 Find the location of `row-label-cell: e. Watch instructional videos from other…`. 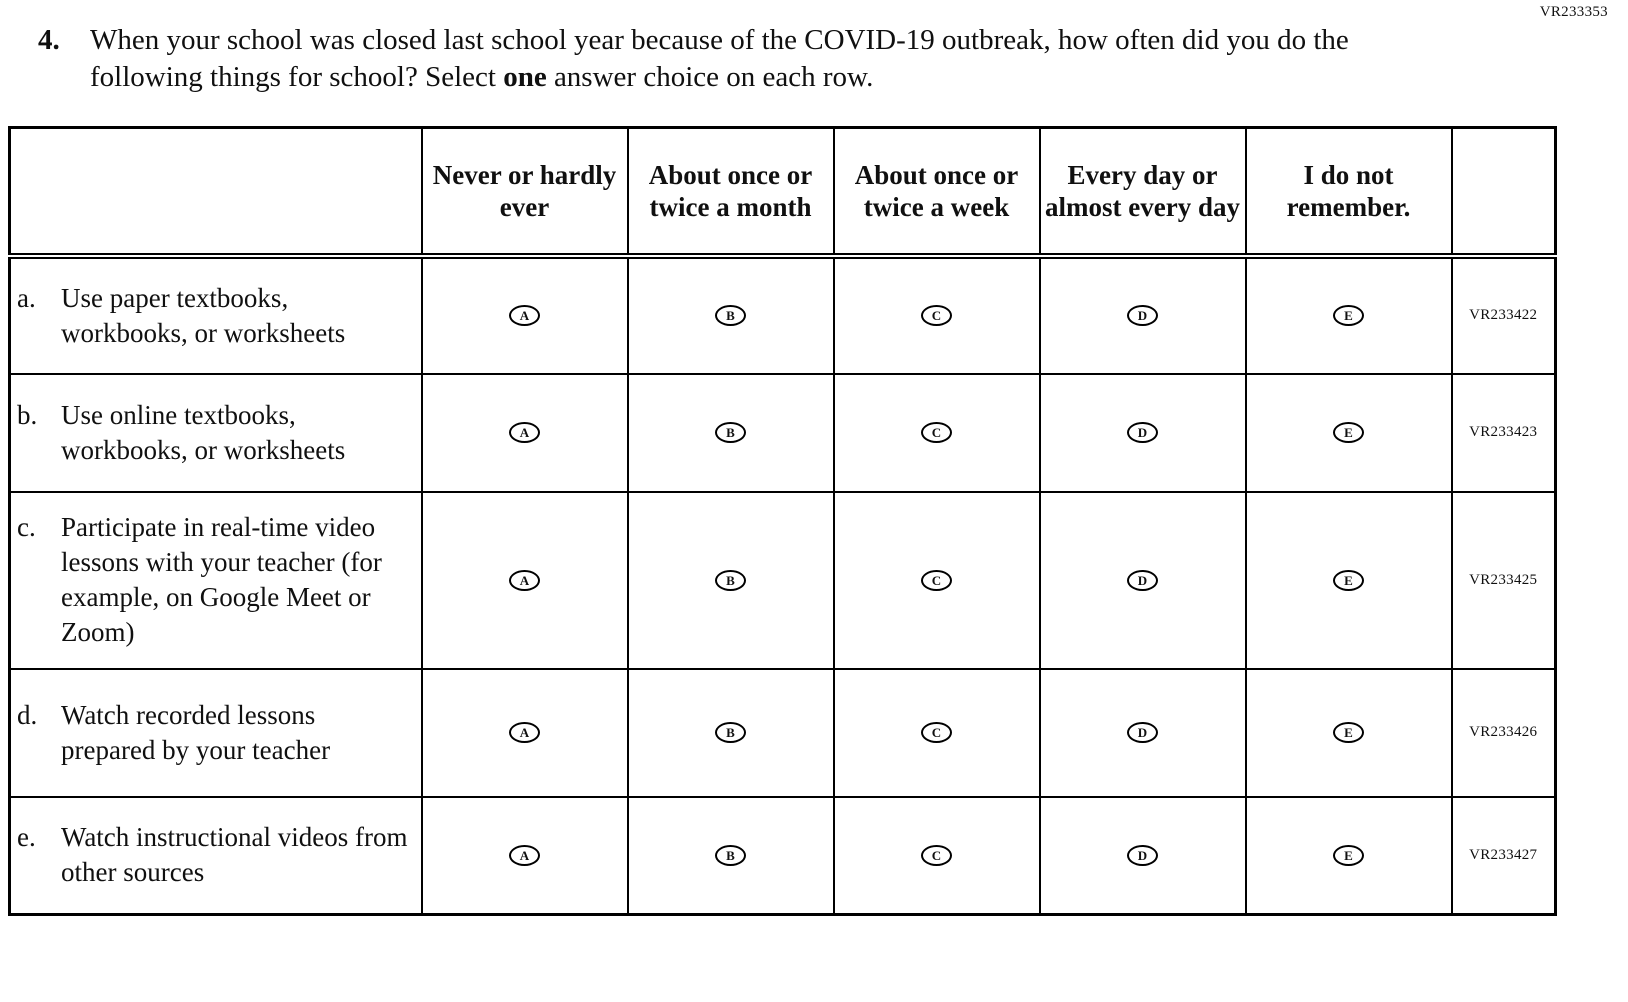

row-label-cell: e. Watch instructional videos from other… is located at coordinates (215, 855).